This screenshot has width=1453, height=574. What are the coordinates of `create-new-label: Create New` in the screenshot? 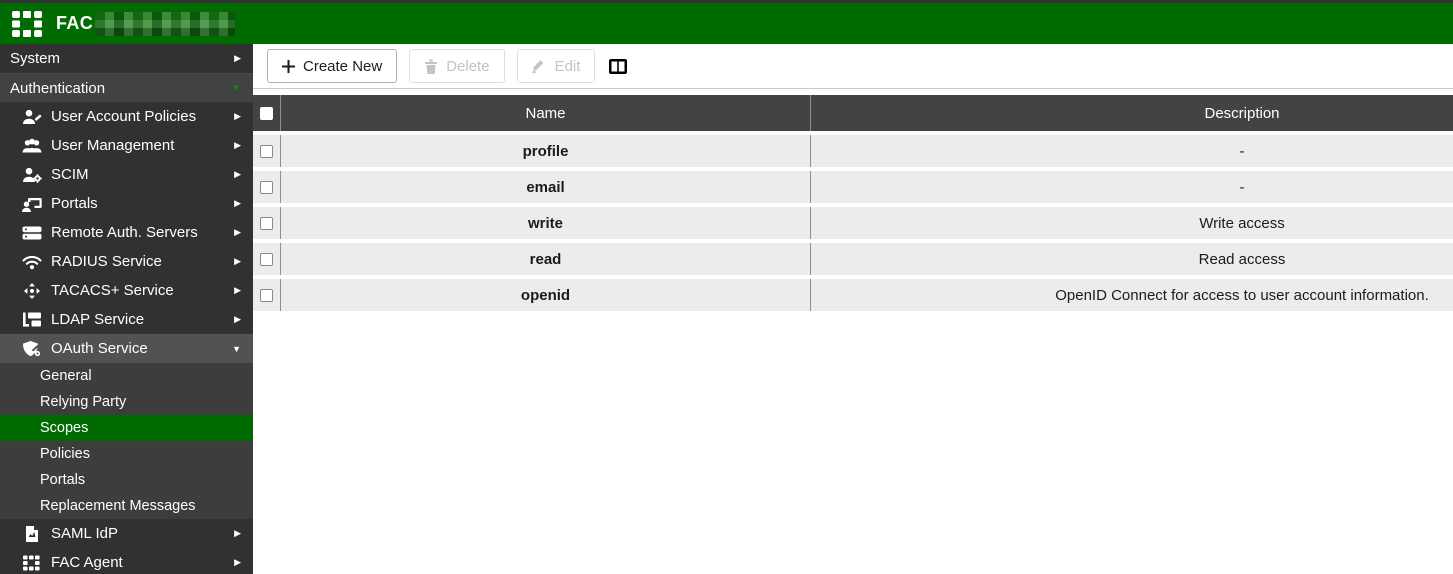 It's located at (343, 66).